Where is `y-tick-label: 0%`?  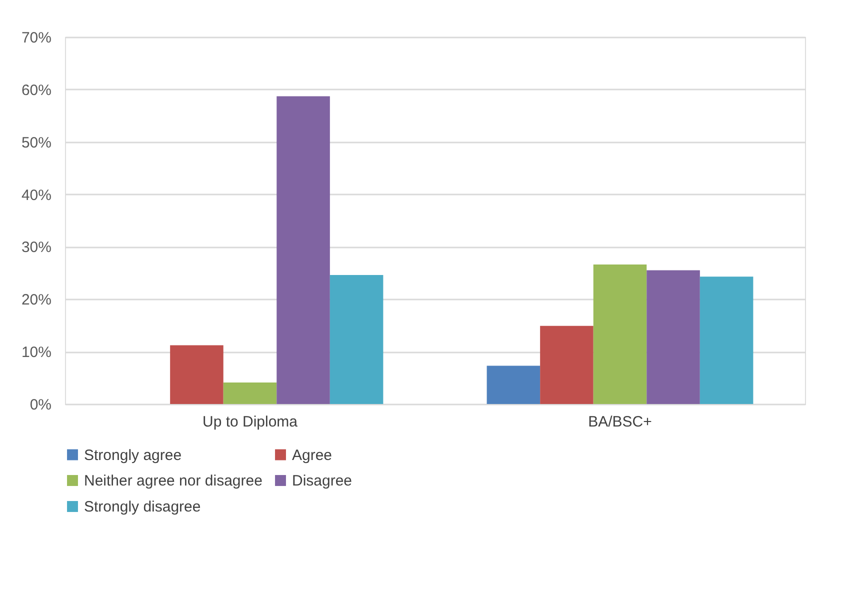
y-tick-label: 0% is located at coordinates (41, 405).